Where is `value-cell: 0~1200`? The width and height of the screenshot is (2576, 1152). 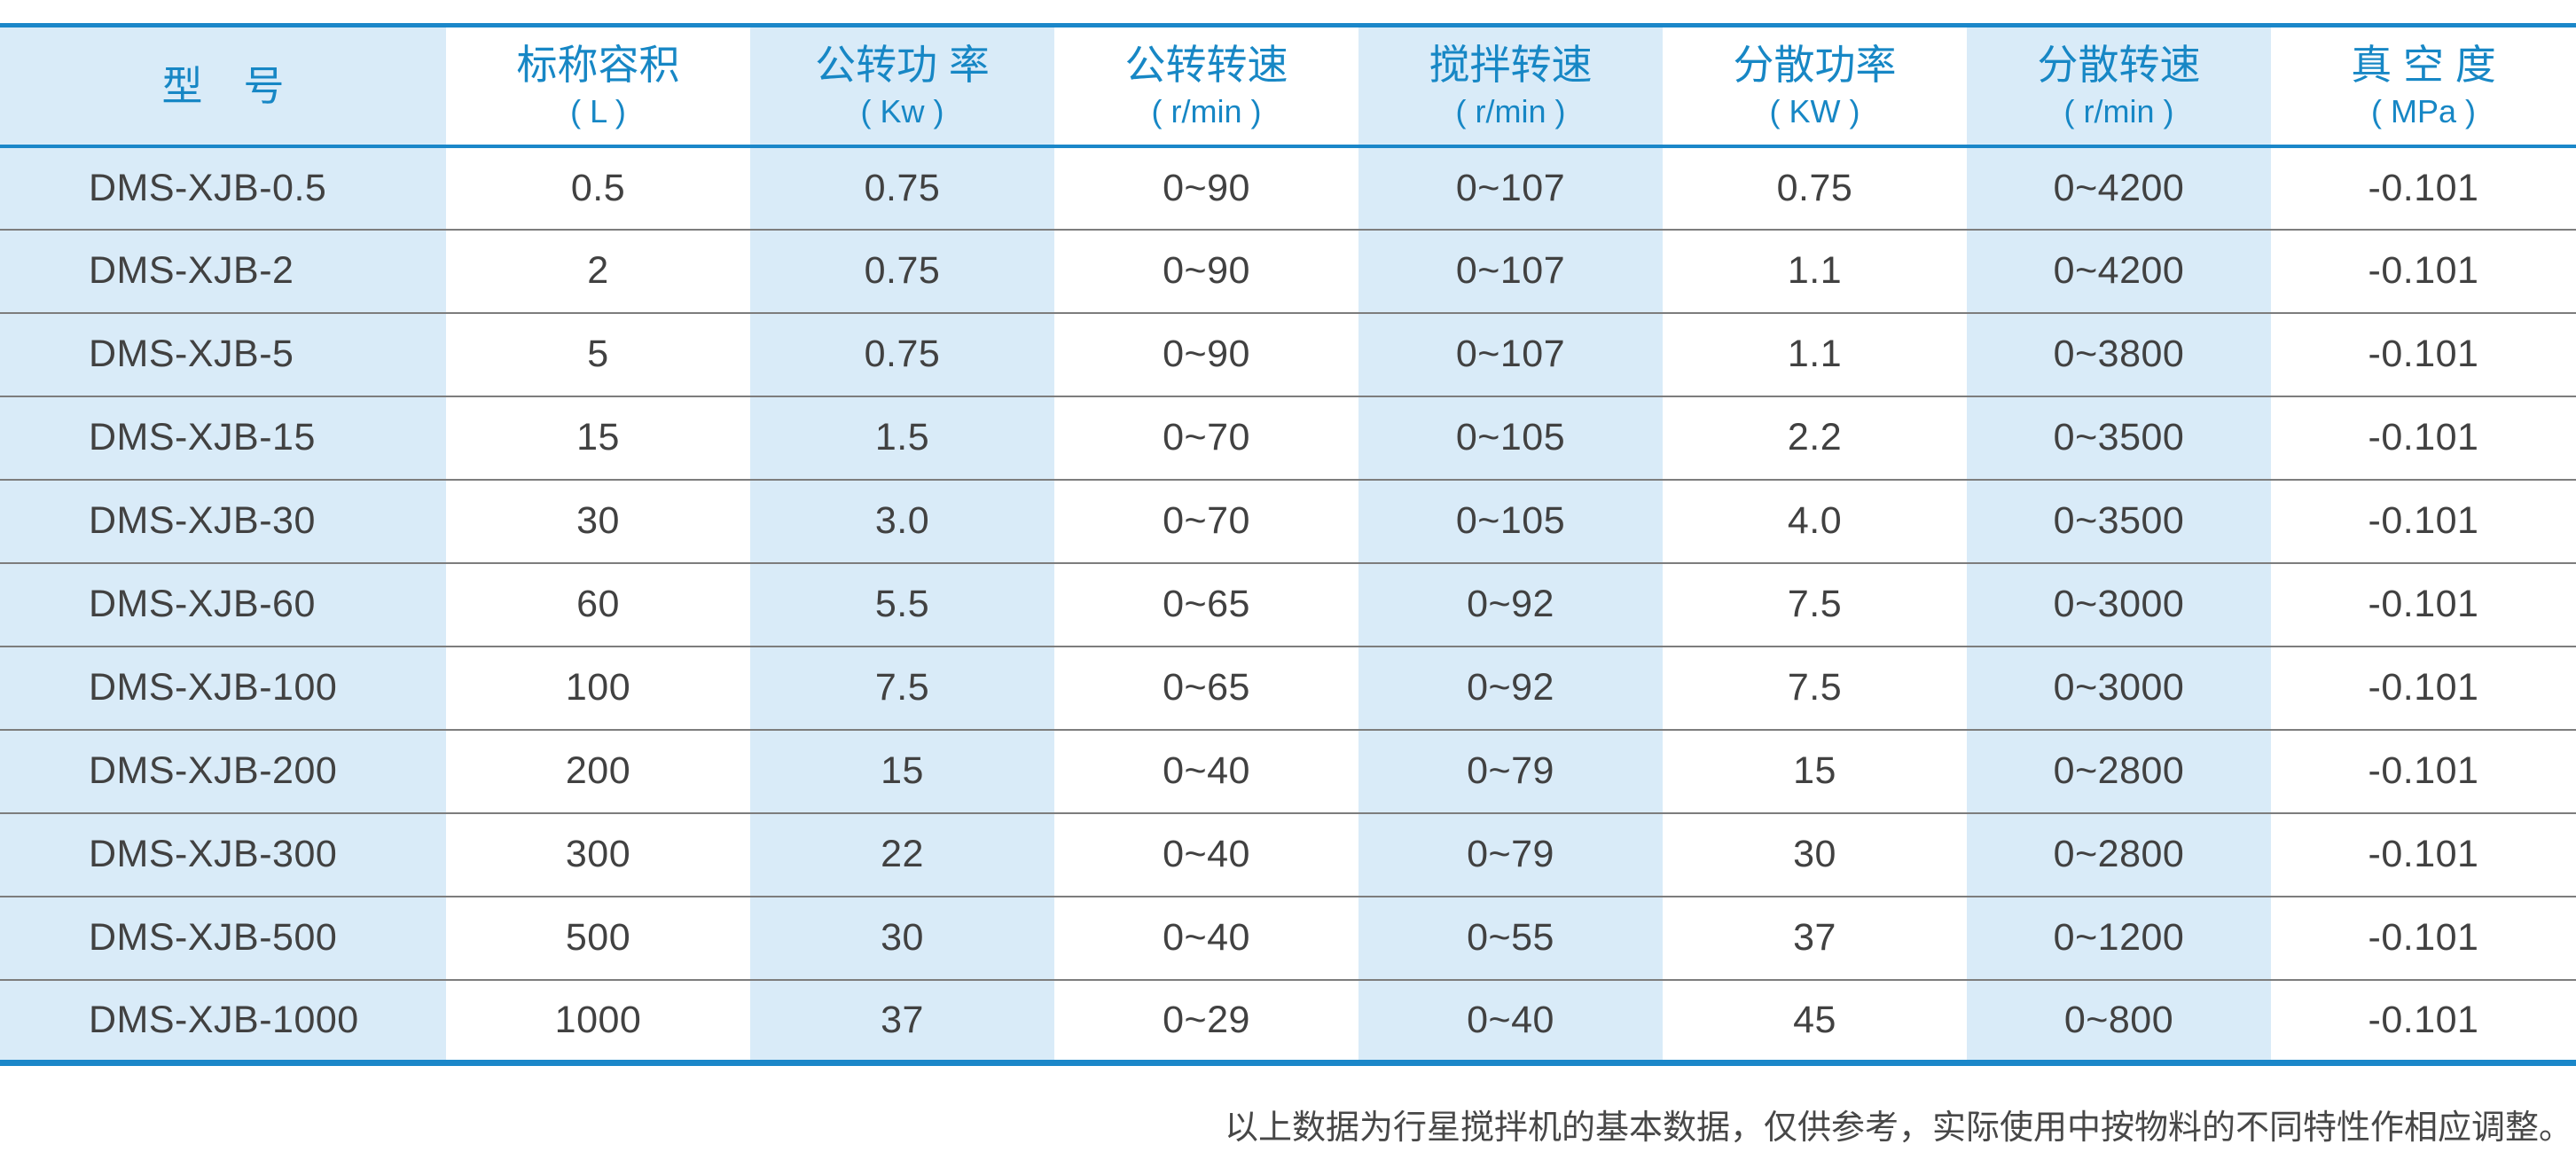
value-cell: 0~1200 is located at coordinates (2119, 937).